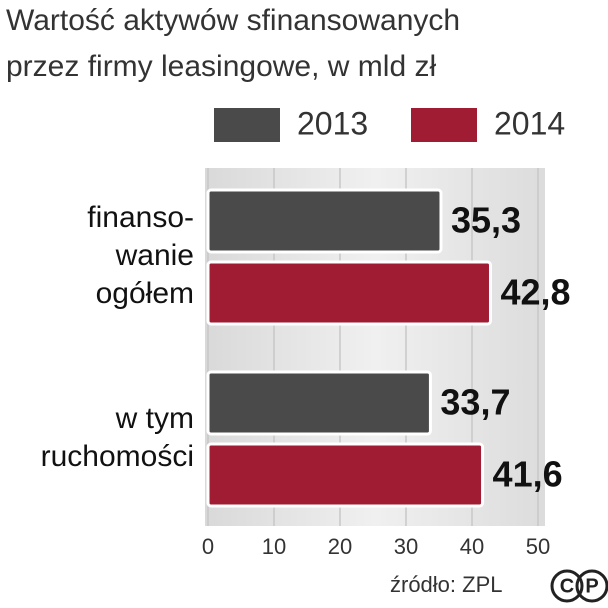 This screenshot has height=608, width=608. What do you see at coordinates (528, 474) in the screenshot?
I see `value-label: 41,6` at bounding box center [528, 474].